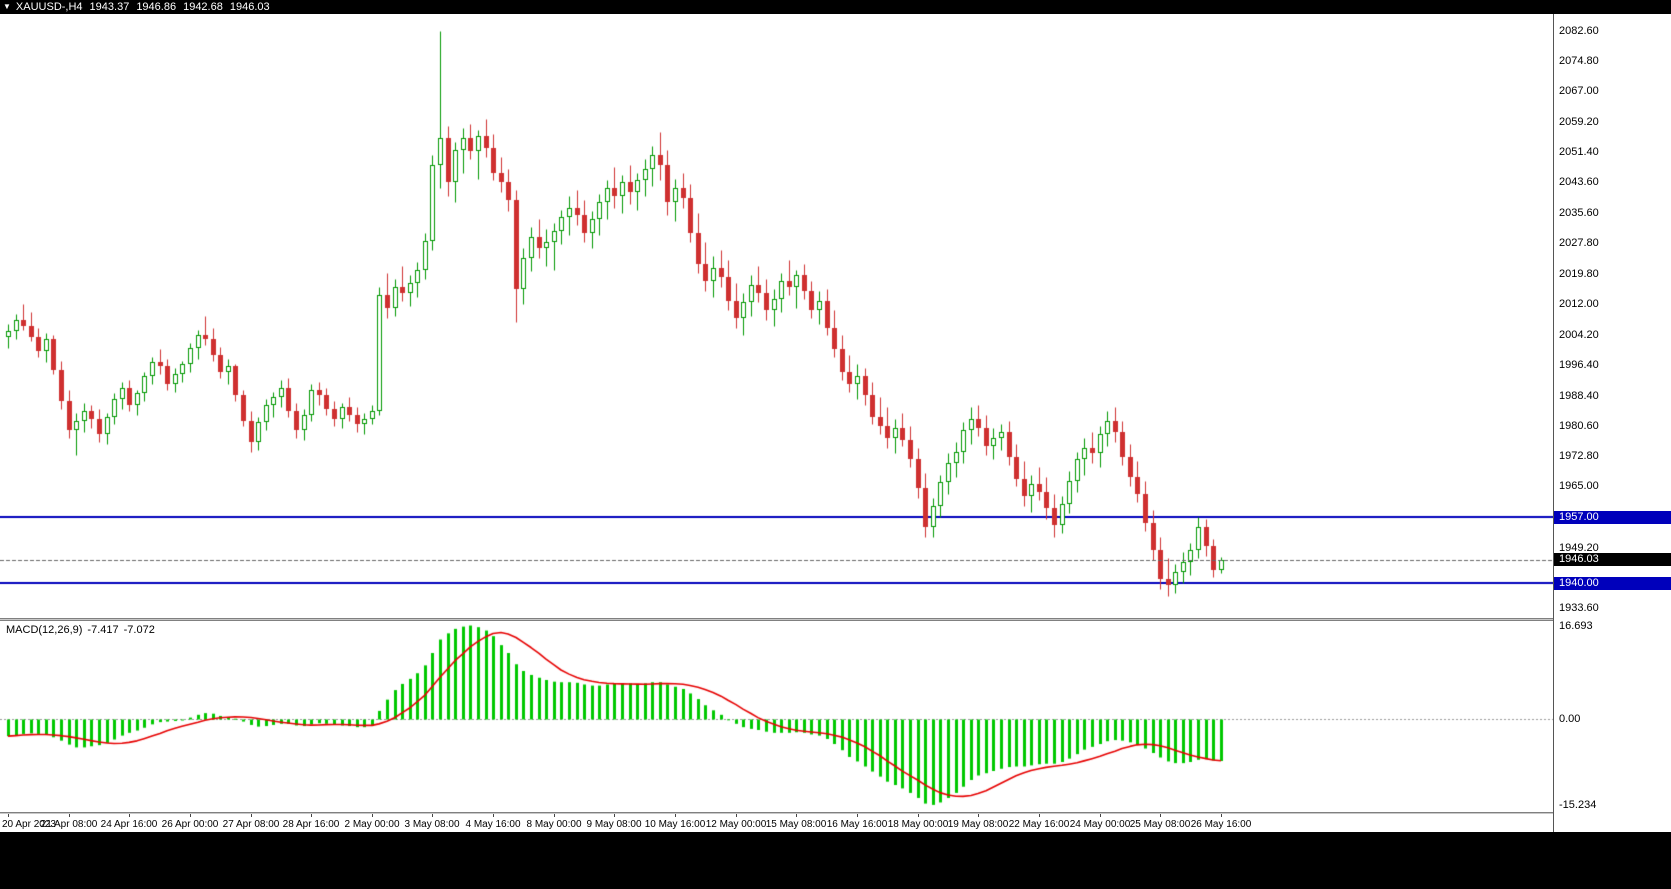 This screenshot has width=1671, height=889. What do you see at coordinates (1579, 213) in the screenshot?
I see `price-scale-label: 2035.60` at bounding box center [1579, 213].